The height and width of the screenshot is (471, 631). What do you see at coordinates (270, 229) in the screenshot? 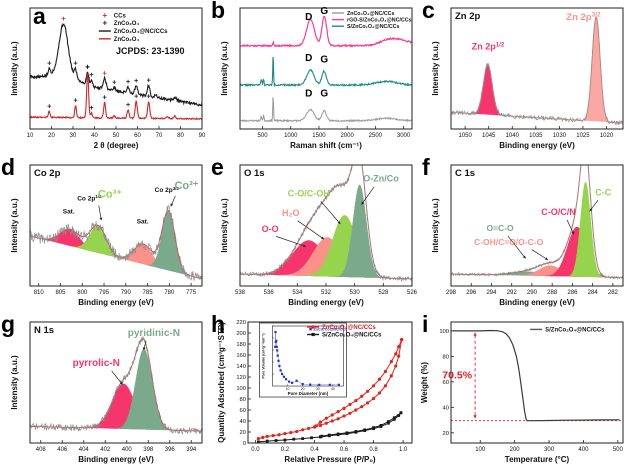
I see `annotation: O-O` at bounding box center [270, 229].